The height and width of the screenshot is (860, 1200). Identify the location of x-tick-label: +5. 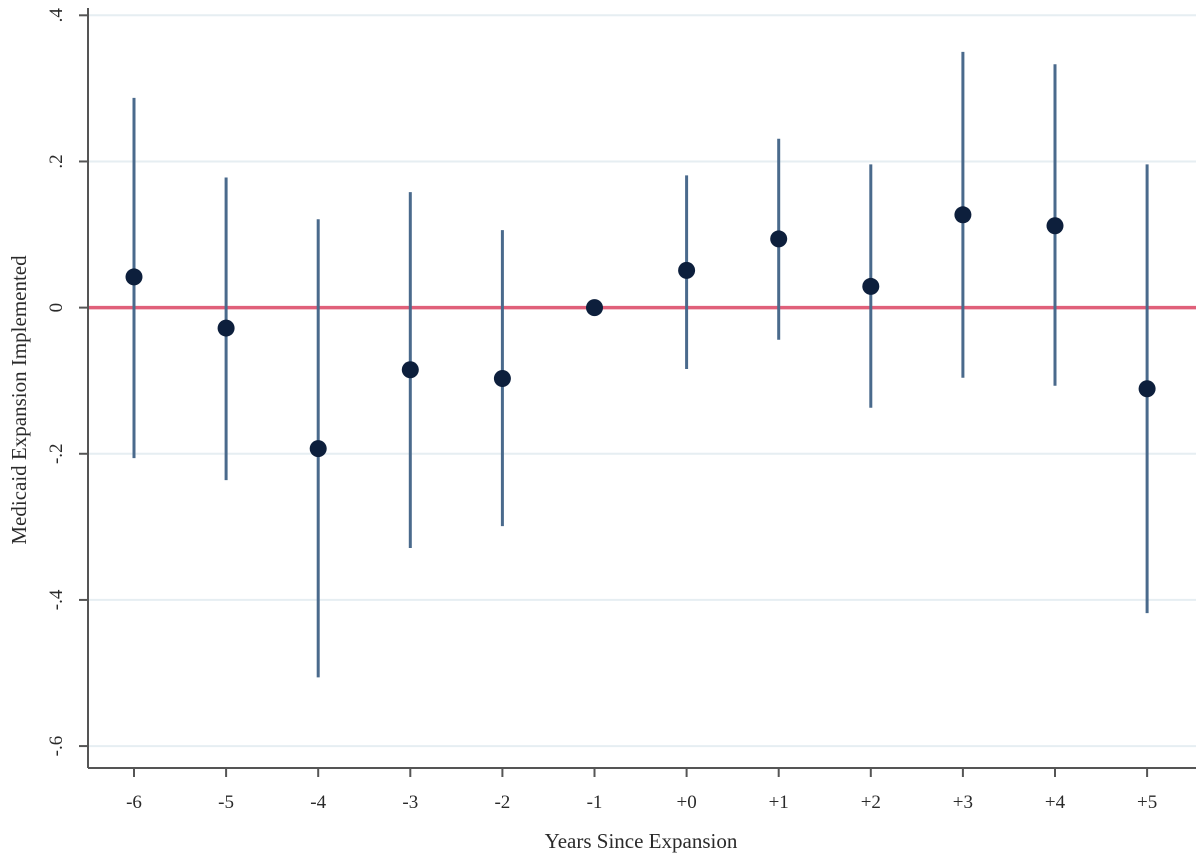
(1147, 802).